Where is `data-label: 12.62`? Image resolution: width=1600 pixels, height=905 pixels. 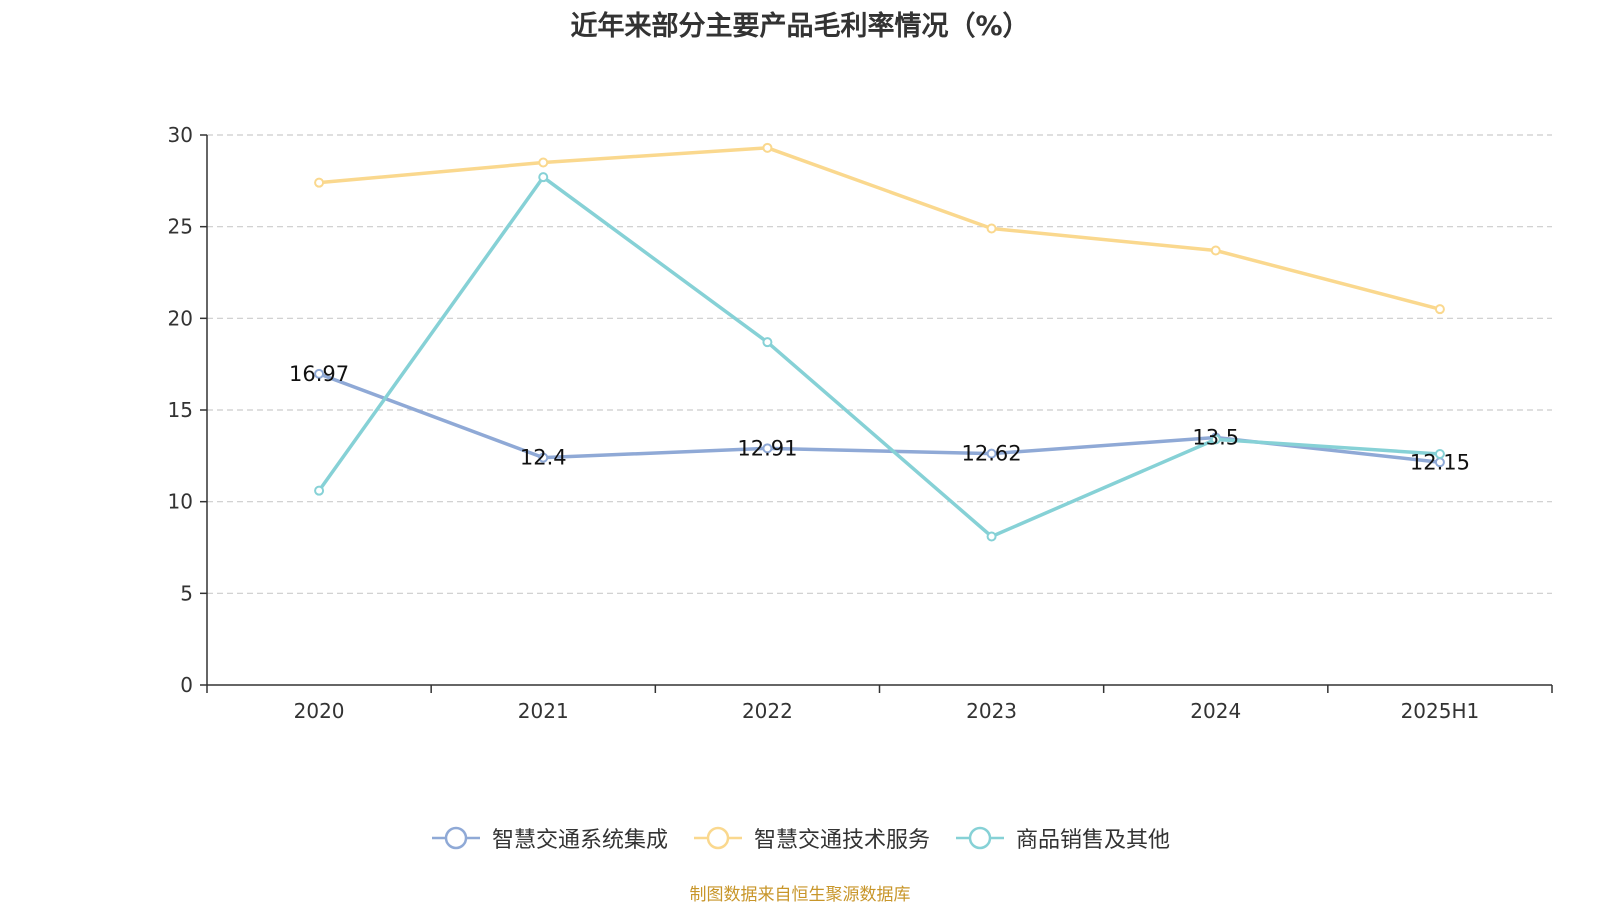
data-label: 12.62 is located at coordinates (992, 454).